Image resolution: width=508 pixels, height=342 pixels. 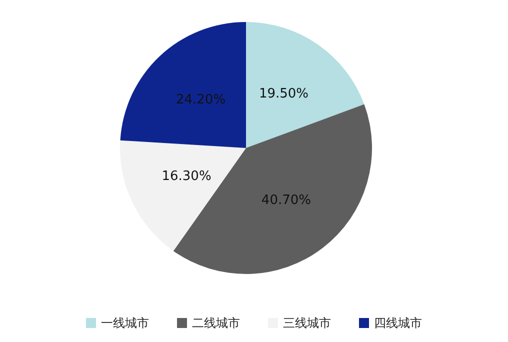 What do you see at coordinates (307, 323) in the screenshot?
I see `legend-label: 三线城市` at bounding box center [307, 323].